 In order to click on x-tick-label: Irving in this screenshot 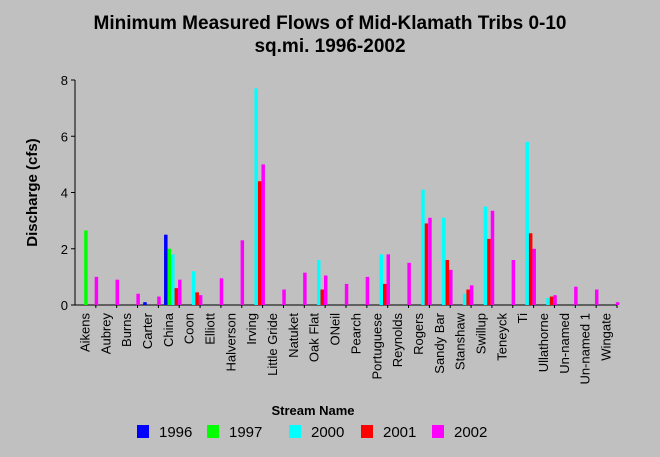, I will do `click(251, 329)`.